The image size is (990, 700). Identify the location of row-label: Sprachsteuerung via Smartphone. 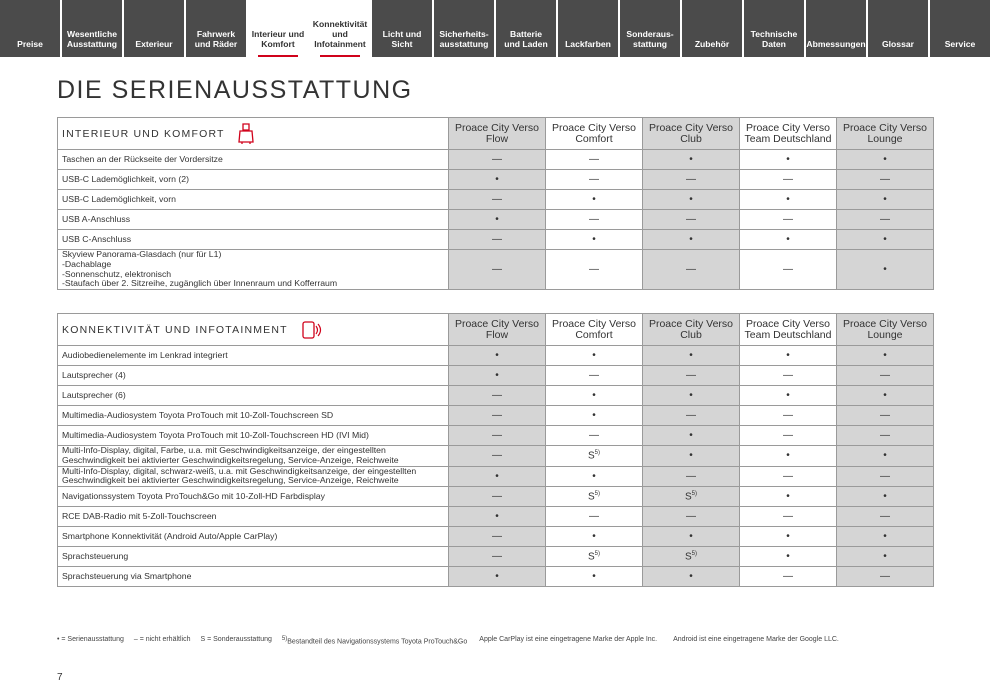
(253, 577).